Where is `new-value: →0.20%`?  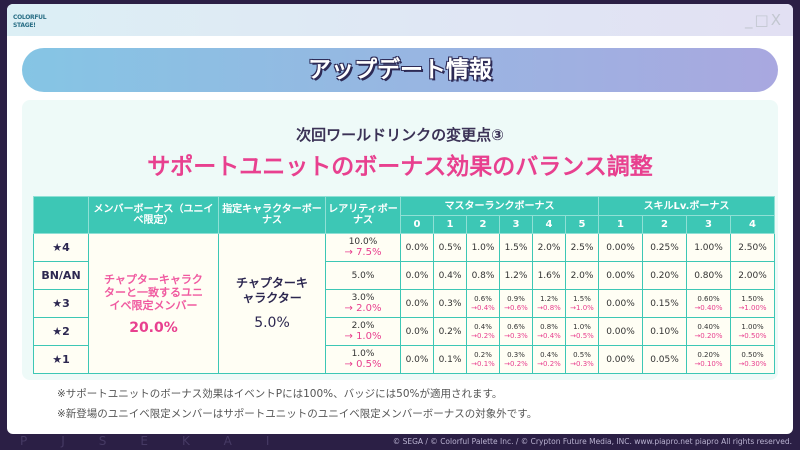 new-value: →0.20% is located at coordinates (708, 335).